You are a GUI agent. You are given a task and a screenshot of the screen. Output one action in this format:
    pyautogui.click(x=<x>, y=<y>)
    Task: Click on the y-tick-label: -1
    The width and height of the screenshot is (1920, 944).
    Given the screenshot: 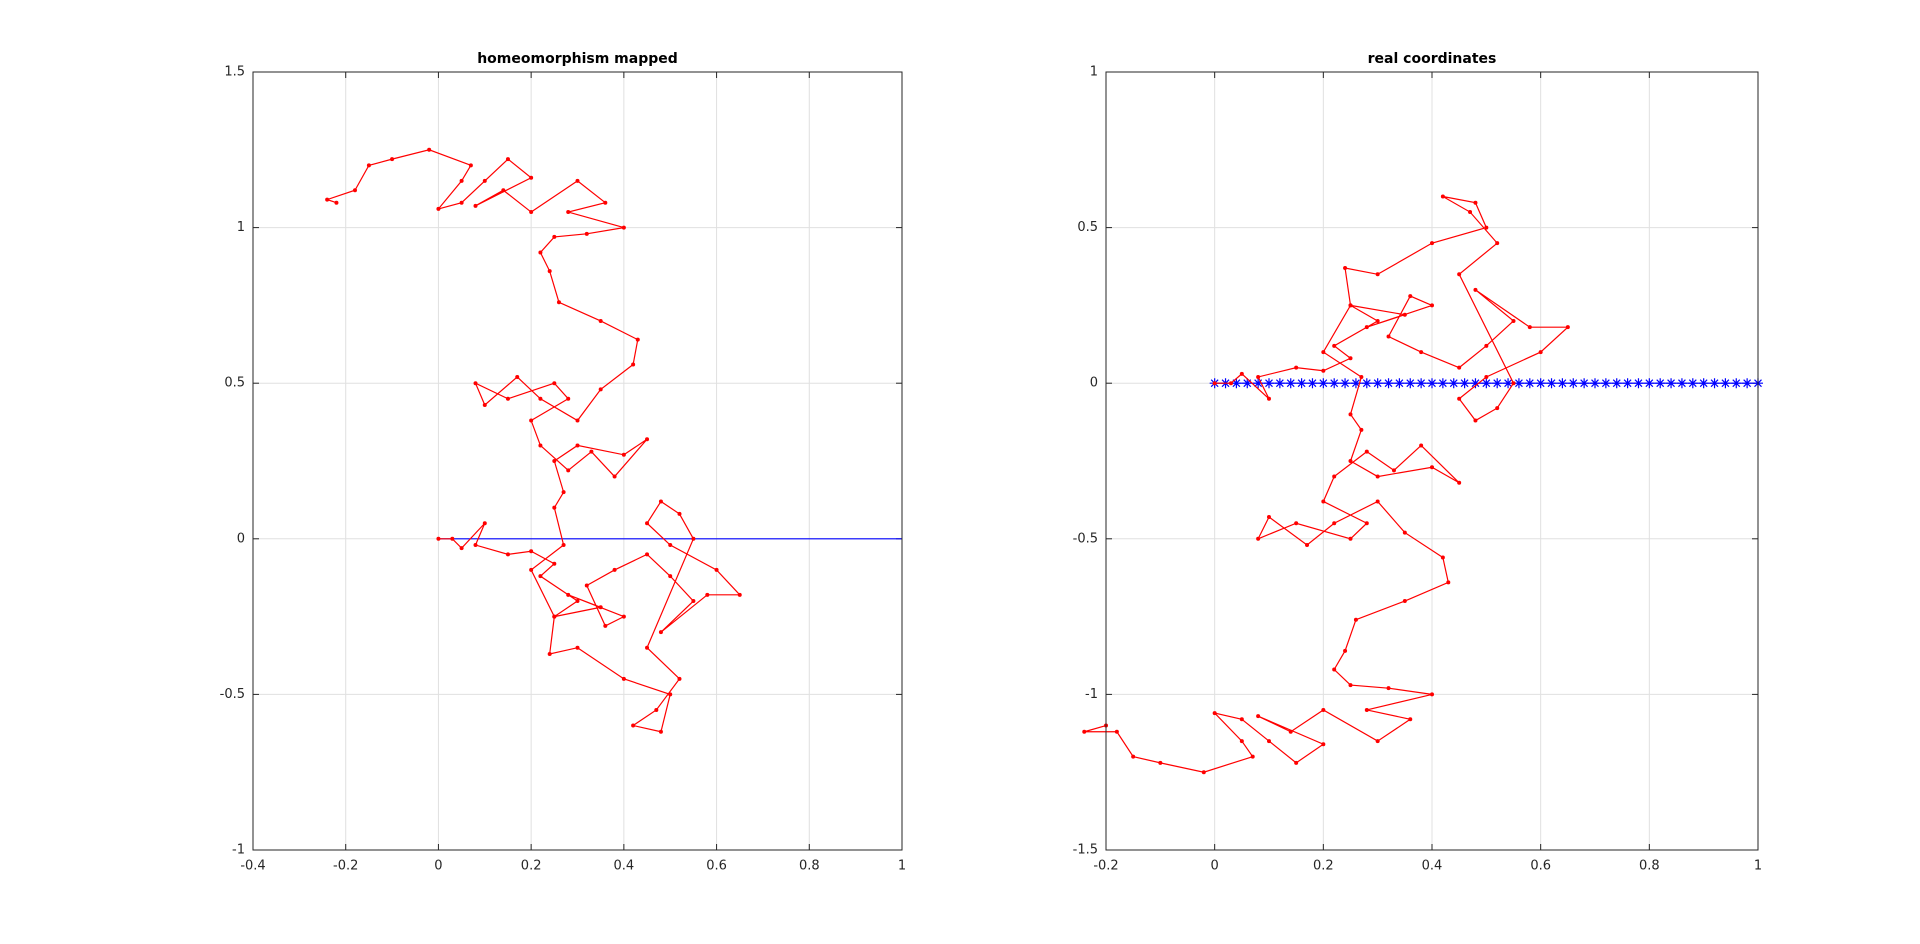 What is the action you would take?
    pyautogui.click(x=1091, y=694)
    